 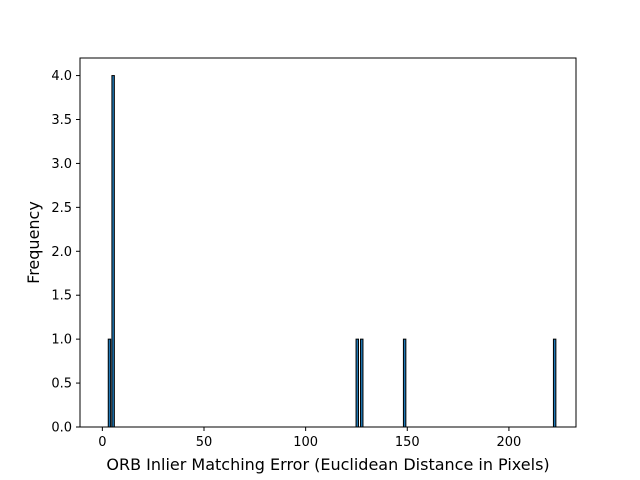 I want to click on x-axis-ticks: 0 50 100 150 200, so click(x=309, y=438).